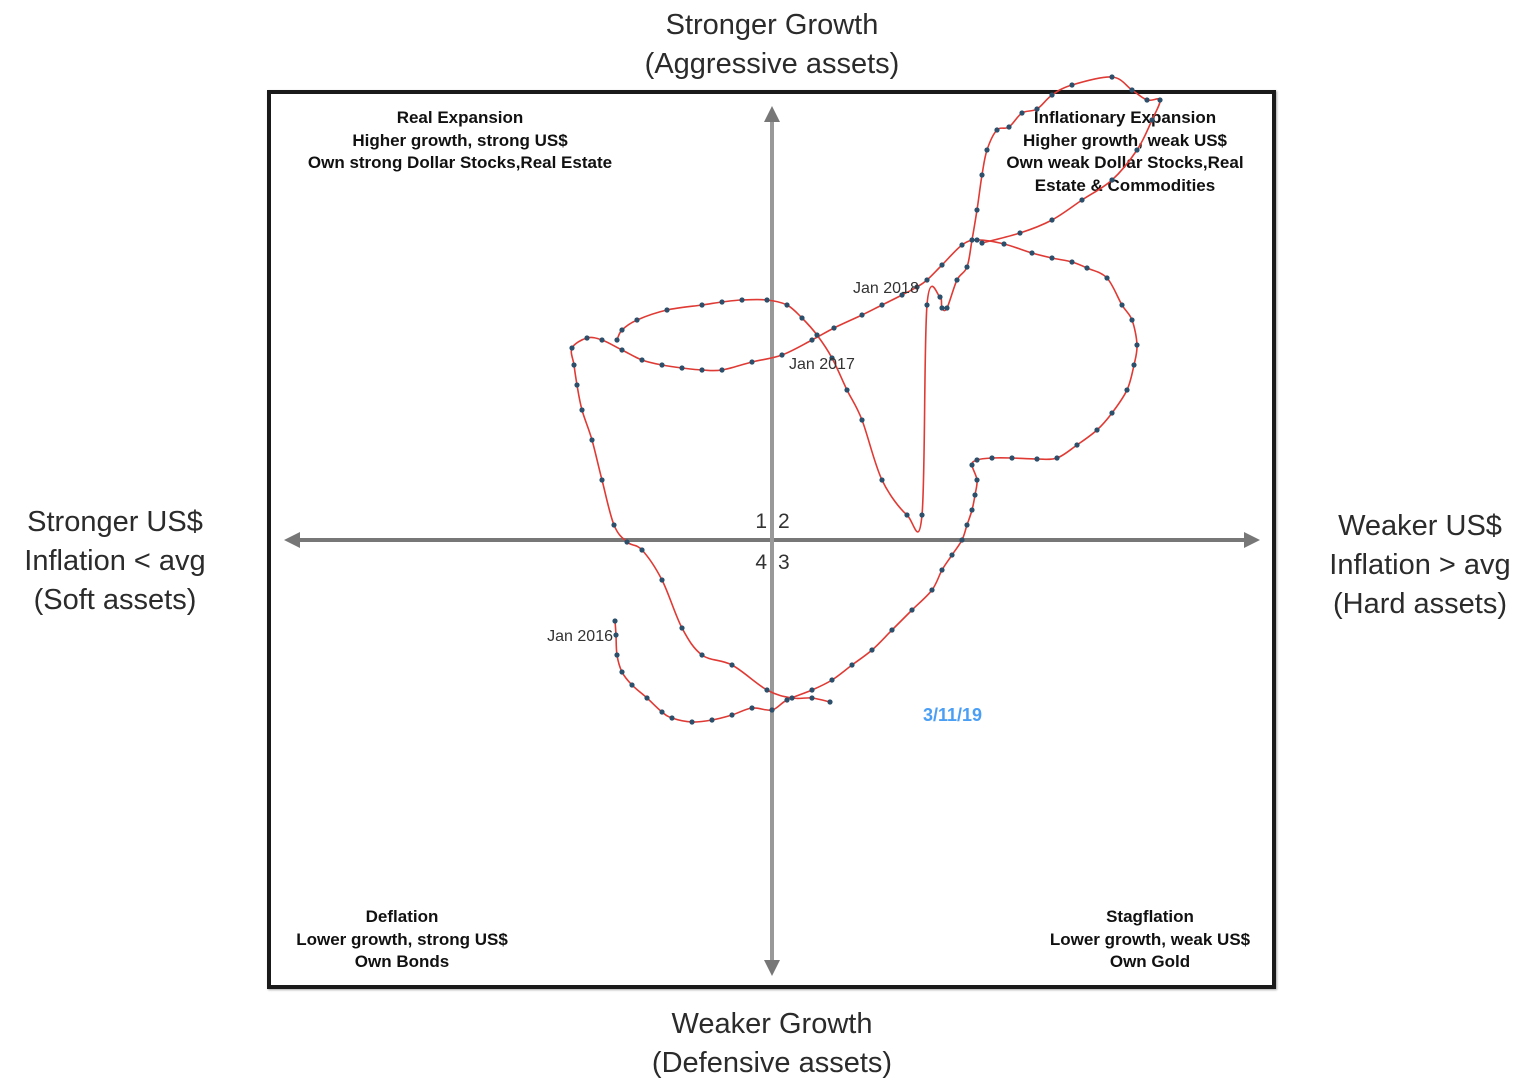  Describe the element at coordinates (580, 636) in the screenshot. I see `date-annotation: Jan 2016` at that location.